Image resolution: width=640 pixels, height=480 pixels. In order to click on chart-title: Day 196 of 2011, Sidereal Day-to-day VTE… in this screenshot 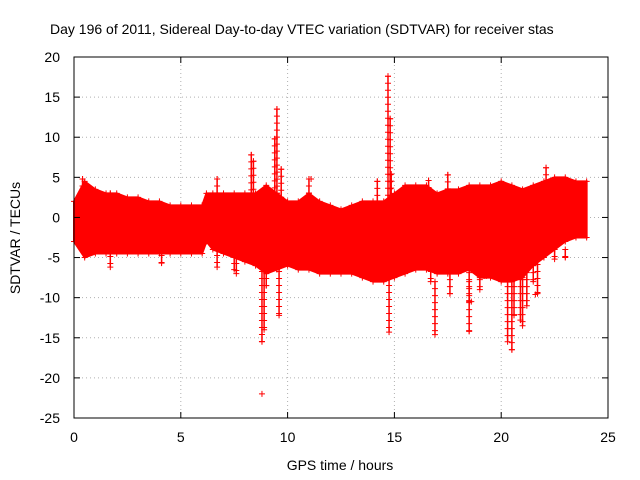, I will do `click(302, 29)`.